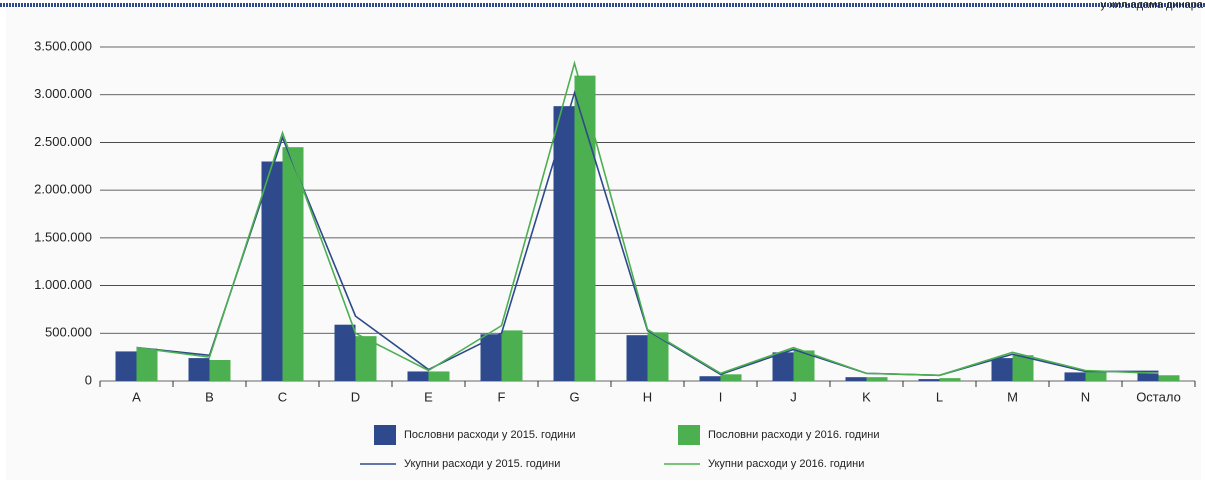 The height and width of the screenshot is (483, 1205). Describe the element at coordinates (63, 141) in the screenshot. I see `y-tick-label: 2.500.000` at that location.